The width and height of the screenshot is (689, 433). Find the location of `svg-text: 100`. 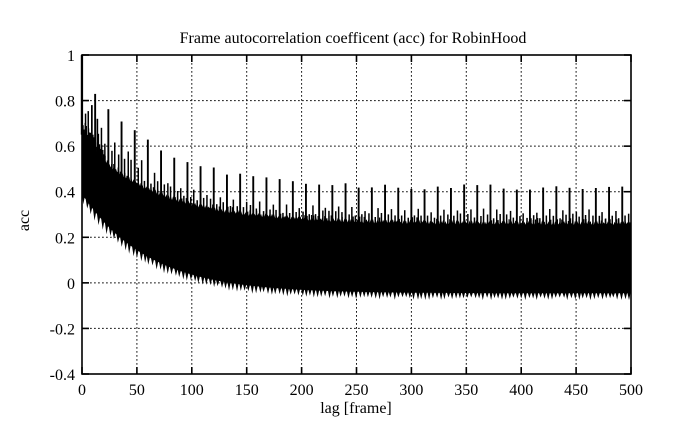

svg-text: 100 is located at coordinates (192, 390).